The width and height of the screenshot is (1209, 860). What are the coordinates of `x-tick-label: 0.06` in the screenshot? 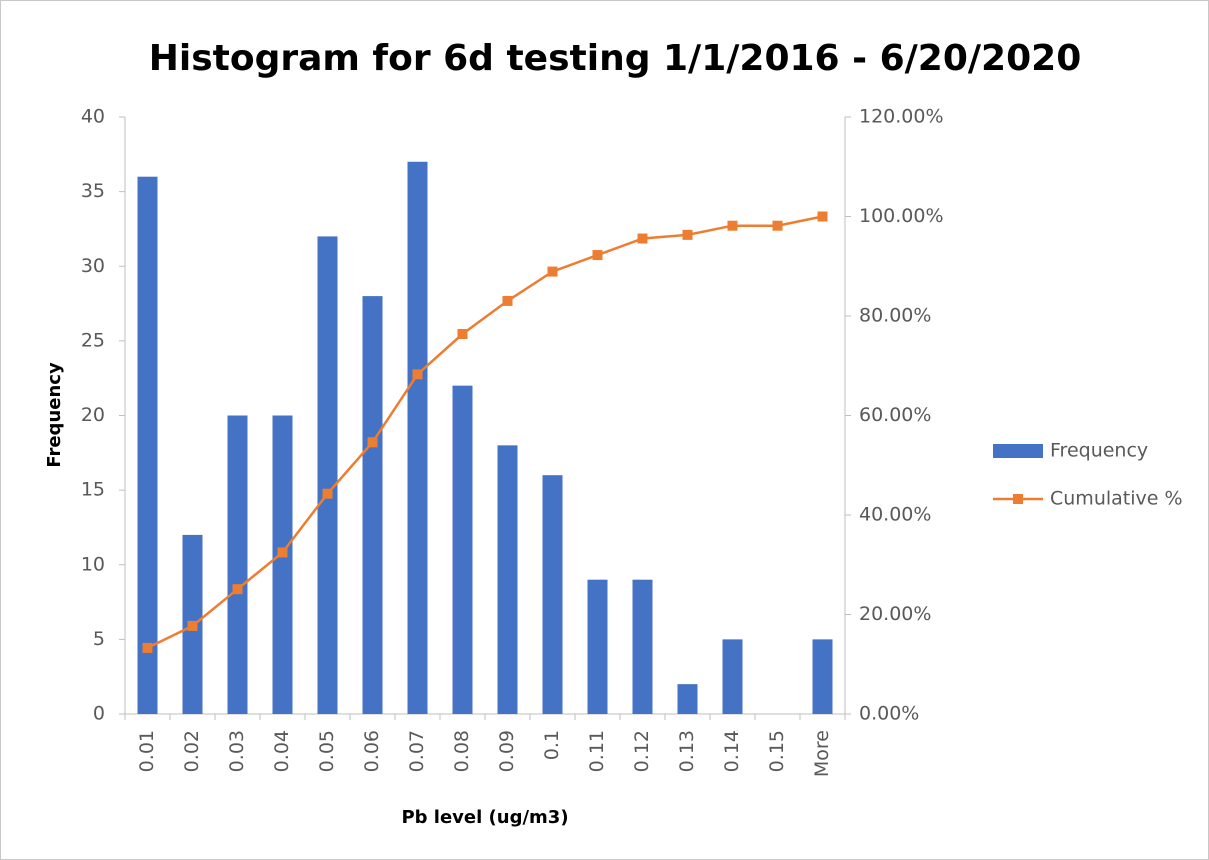 It's located at (372, 751).